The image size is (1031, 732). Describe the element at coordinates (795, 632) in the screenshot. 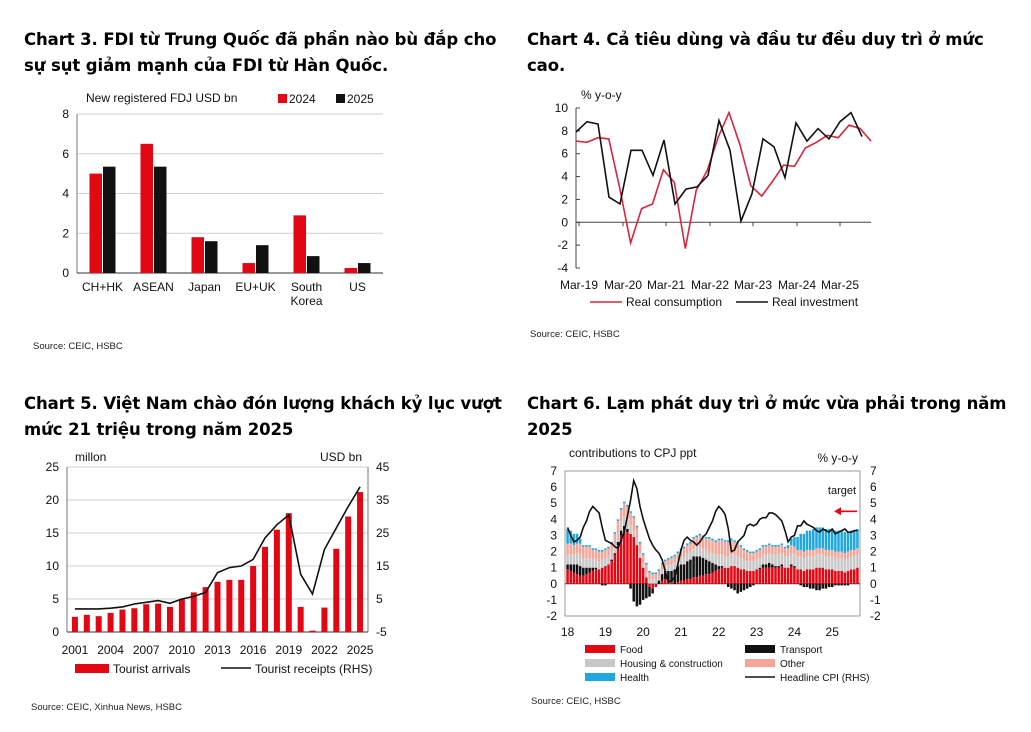

I see `cpi-x-tick-label: 24` at that location.